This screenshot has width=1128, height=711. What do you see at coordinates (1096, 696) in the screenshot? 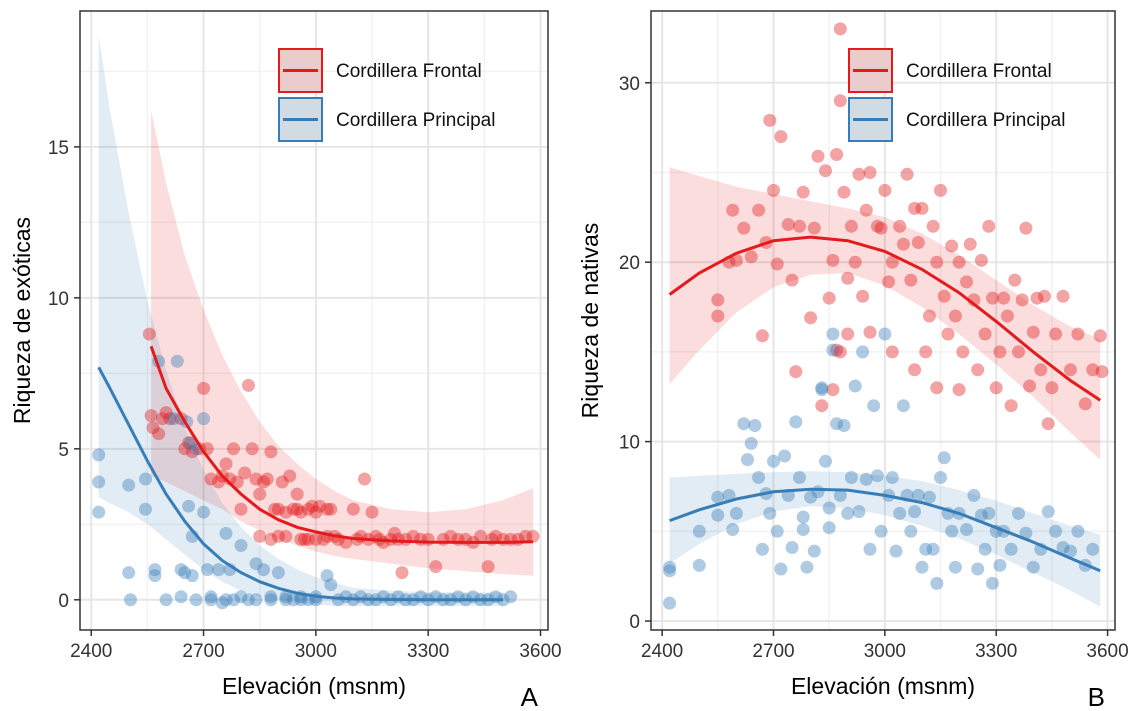
I see `panel-label: B` at bounding box center [1096, 696].